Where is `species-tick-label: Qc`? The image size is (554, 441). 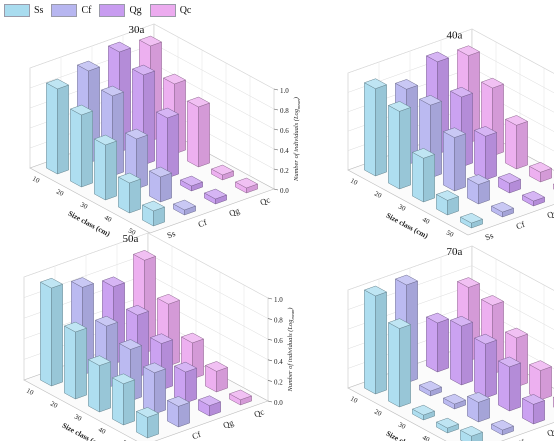 species-tick-label: Qc is located at coordinates (265, 200).